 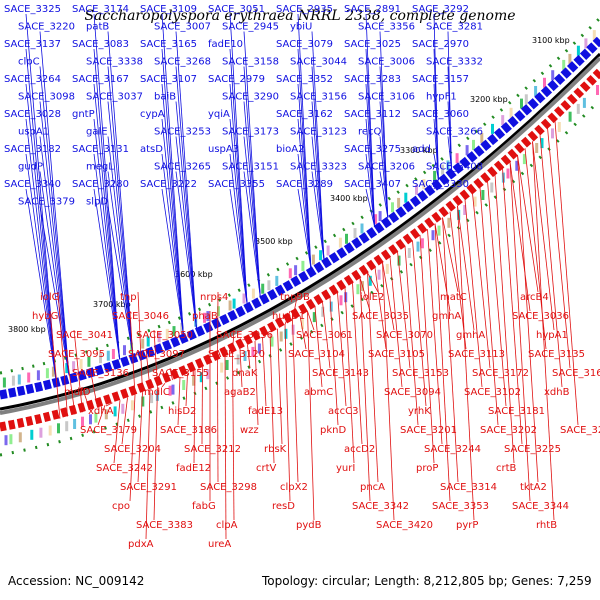 I want to click on reverse-gene-label: SACE_3202, so click(x=508, y=430).